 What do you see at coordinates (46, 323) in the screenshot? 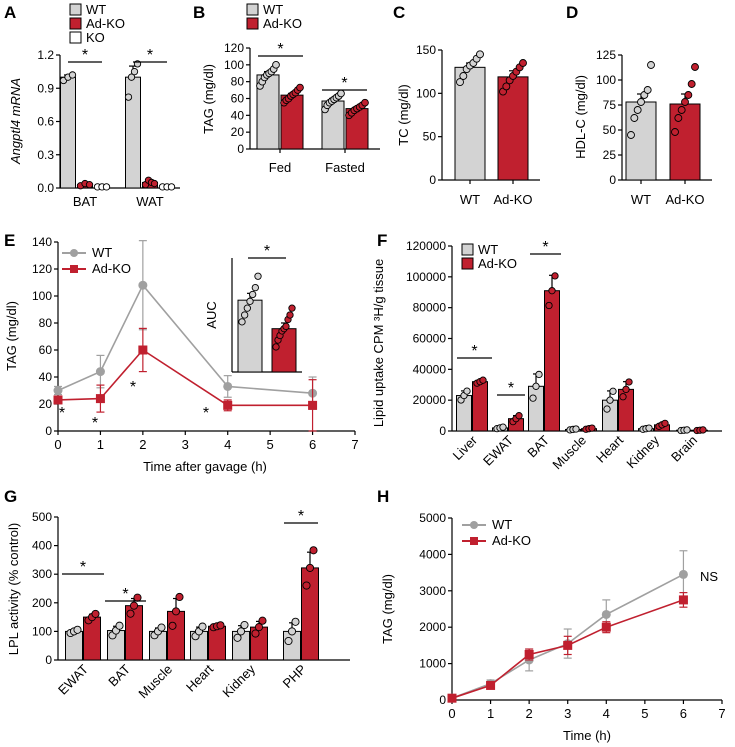
I see `panel-e-y-tick-label: 80` at bounding box center [46, 323].